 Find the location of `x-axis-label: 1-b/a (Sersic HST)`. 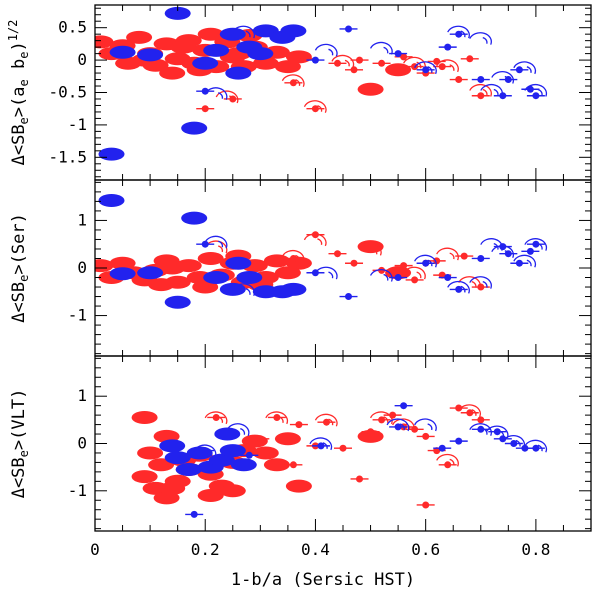

x-axis-label: 1-b/a (Sersic HST) is located at coordinates (323, 580).